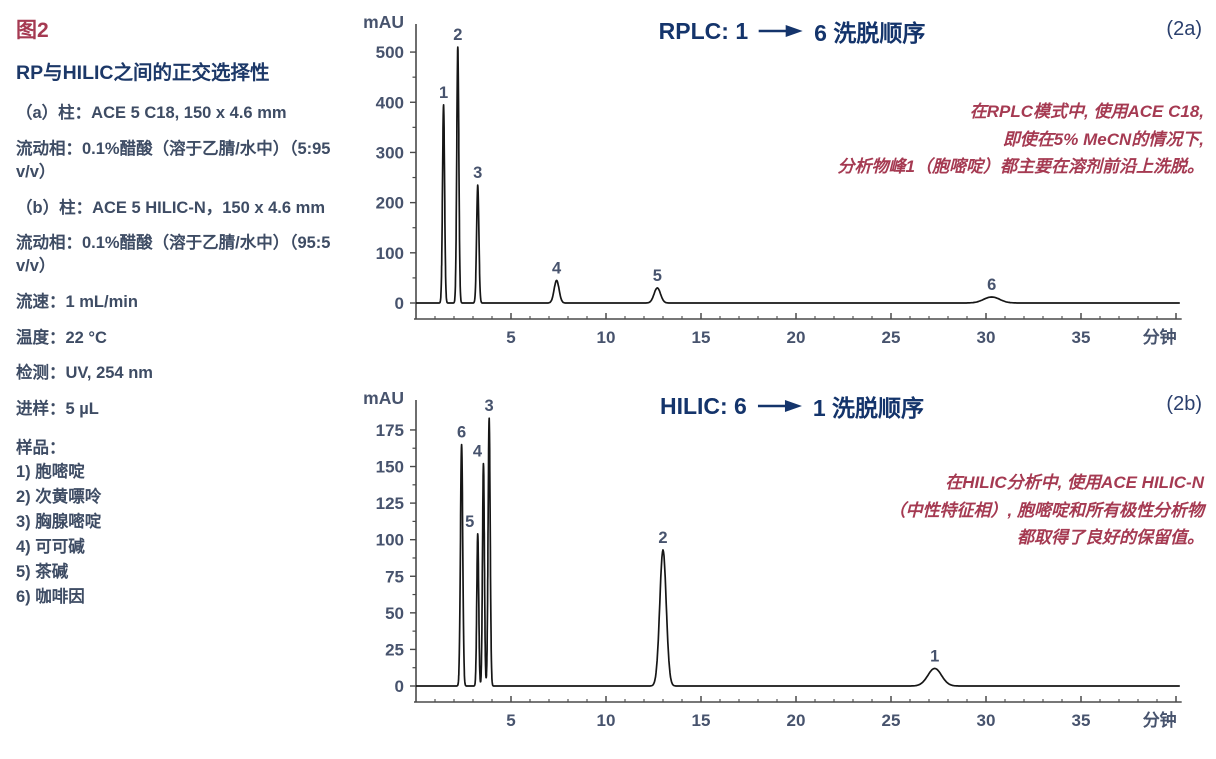  I want to click on annotation-2b-line3: 都取得了良好的保留值。, so click(1110, 538).